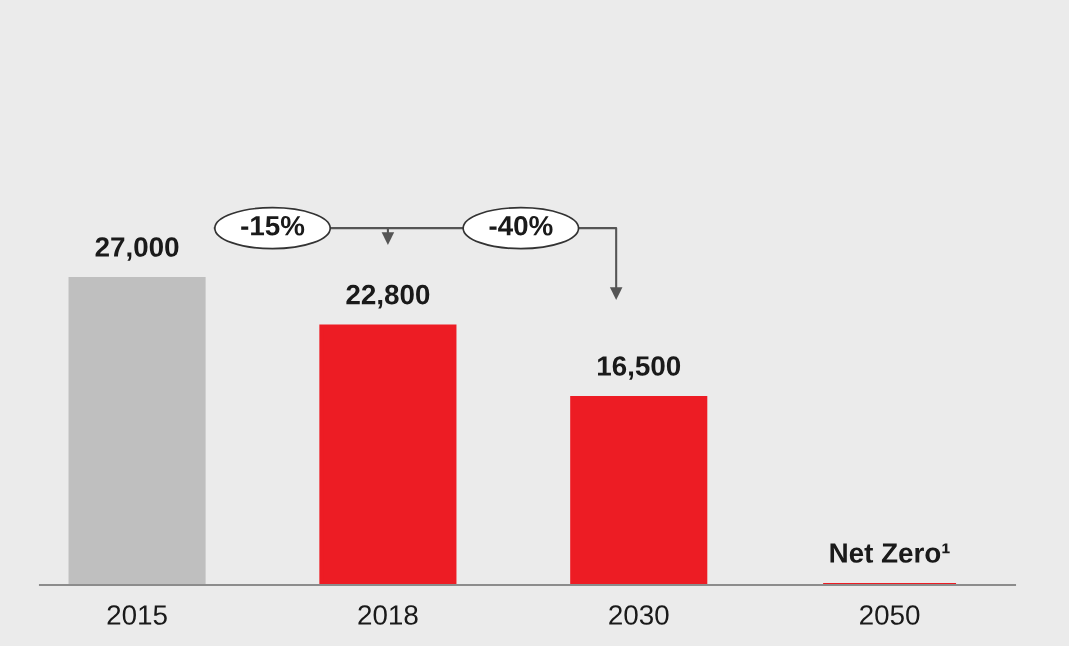 Image resolution: width=1069 pixels, height=646 pixels. I want to click on text: -15%, so click(273, 226).